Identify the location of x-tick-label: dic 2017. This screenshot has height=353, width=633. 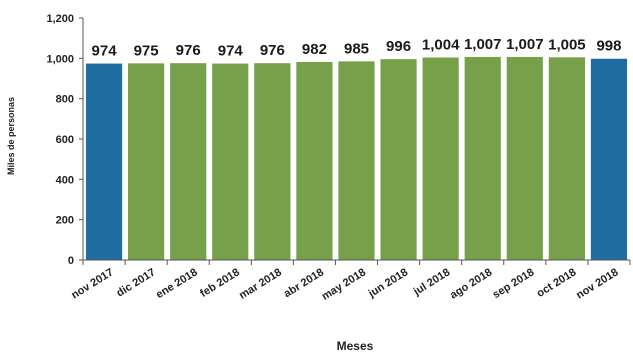
(136, 282).